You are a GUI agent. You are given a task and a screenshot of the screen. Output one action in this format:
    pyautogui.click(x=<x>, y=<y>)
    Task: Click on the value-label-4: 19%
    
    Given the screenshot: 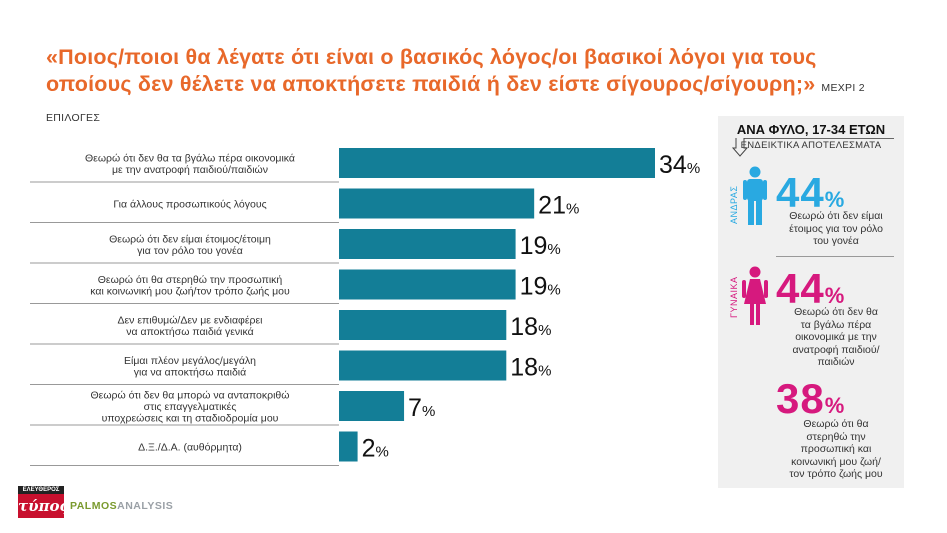 What is the action you would take?
    pyautogui.click(x=540, y=287)
    